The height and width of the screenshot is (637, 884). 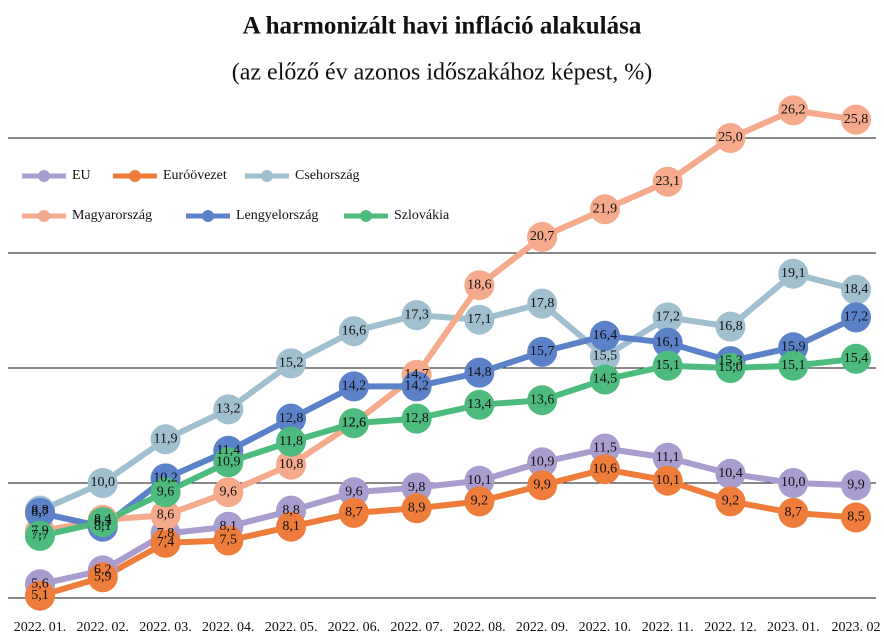 I want to click on data-label: 16,8, so click(x=730, y=326).